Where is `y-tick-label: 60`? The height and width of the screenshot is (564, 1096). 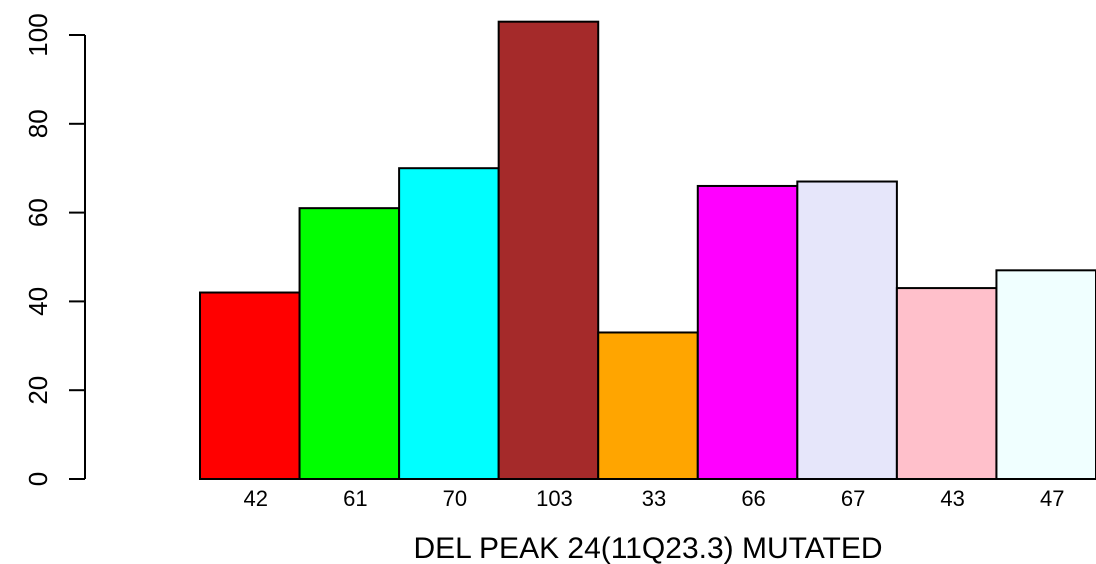 y-tick-label: 60 is located at coordinates (38, 212).